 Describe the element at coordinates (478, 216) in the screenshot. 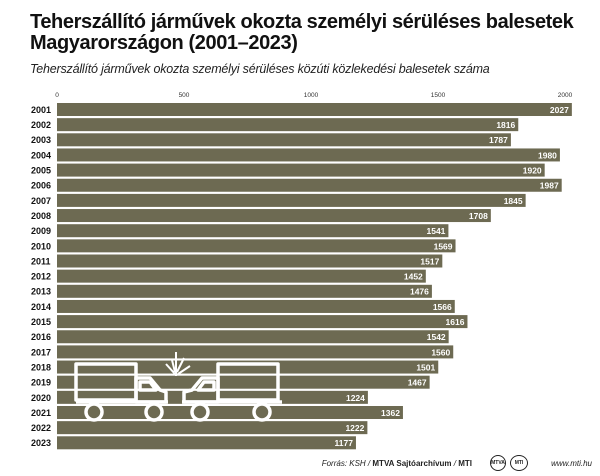

I see `bar-value-label: 1708` at that location.